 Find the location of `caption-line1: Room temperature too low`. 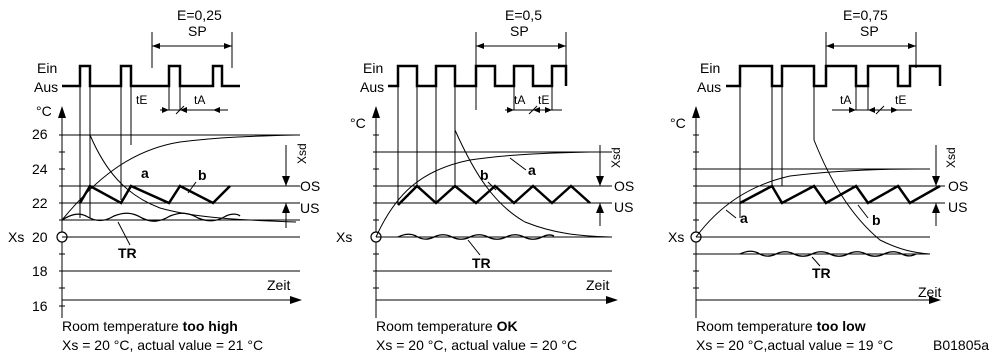

caption-line1: Room temperature too low is located at coordinates (781, 326).